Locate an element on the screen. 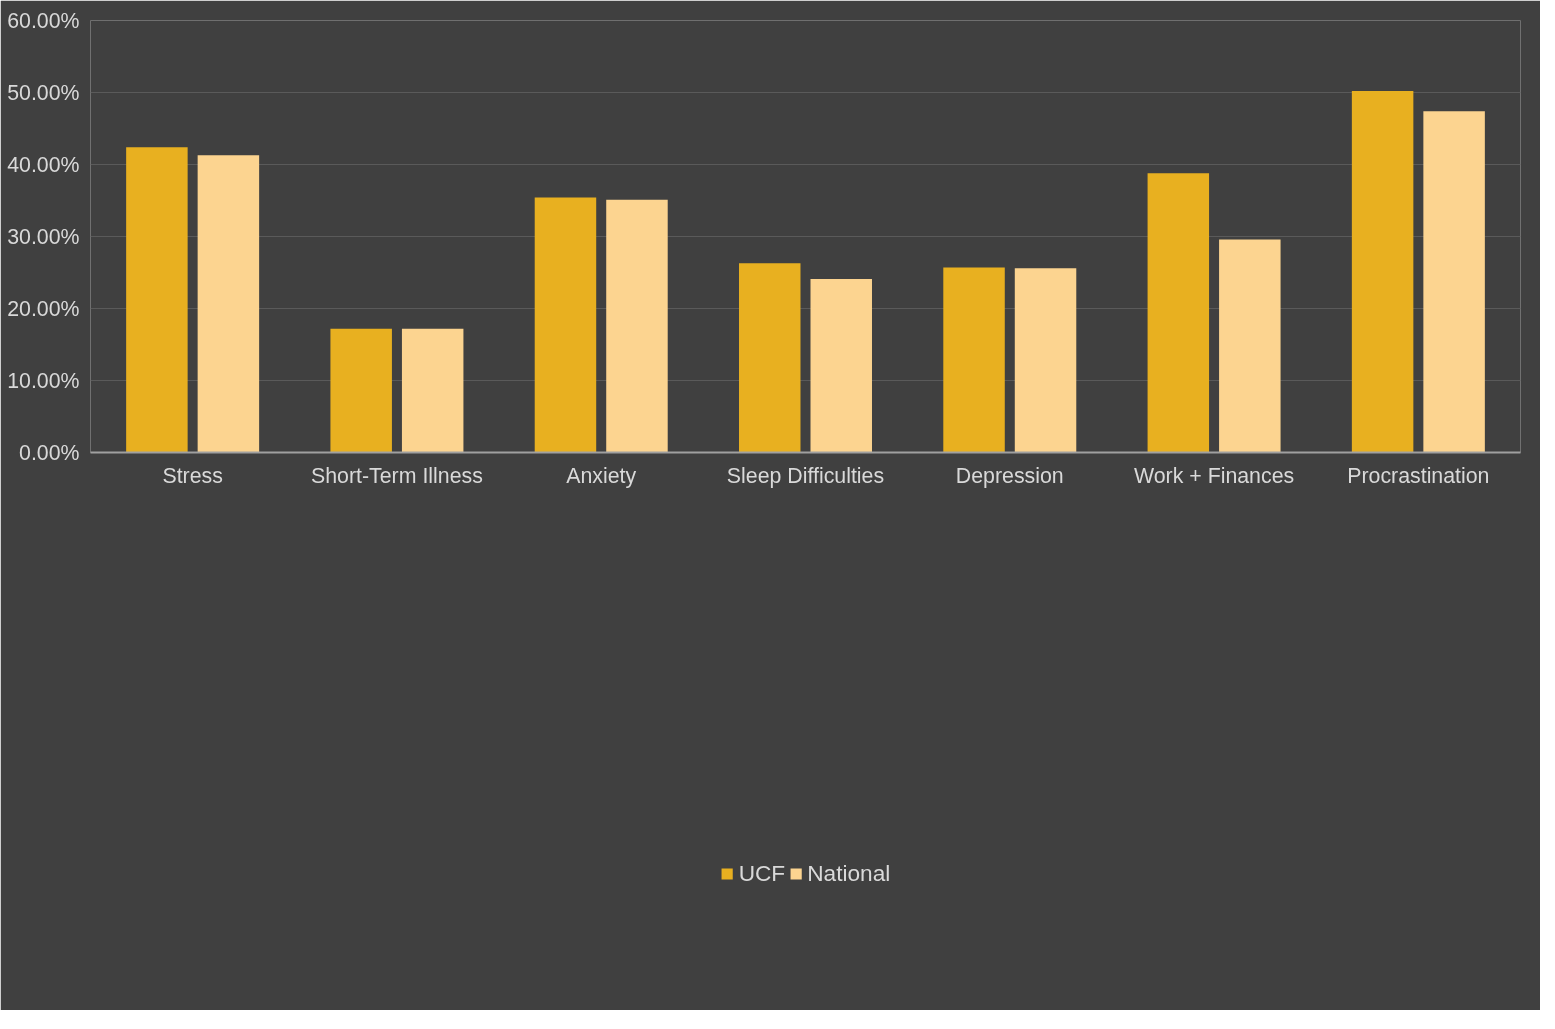 The width and height of the screenshot is (1555, 1029). y-tick-label: 50.00% is located at coordinates (43, 92).